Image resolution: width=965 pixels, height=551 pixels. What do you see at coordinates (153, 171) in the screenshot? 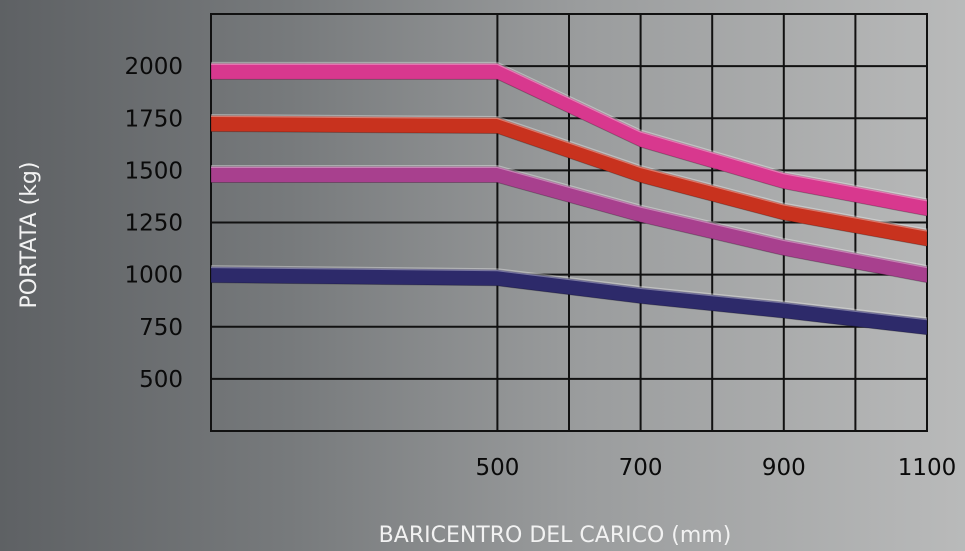
I see `y-tick-label: 1500` at bounding box center [153, 171].